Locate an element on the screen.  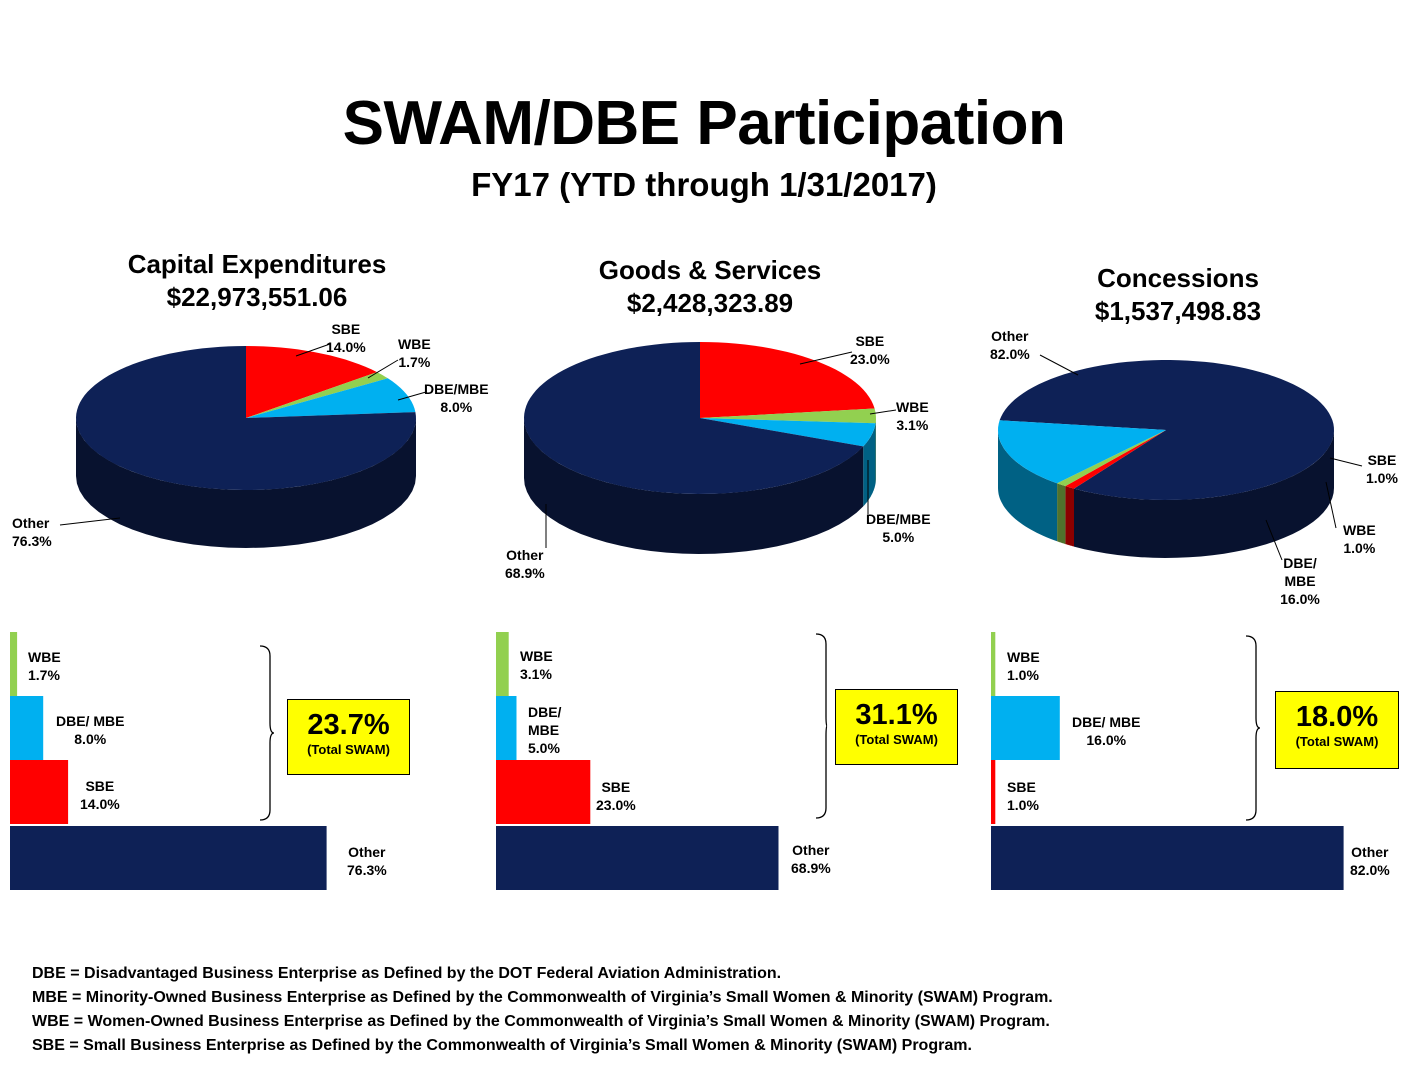
pie1-slice-sbe is located at coordinates (311, 382).